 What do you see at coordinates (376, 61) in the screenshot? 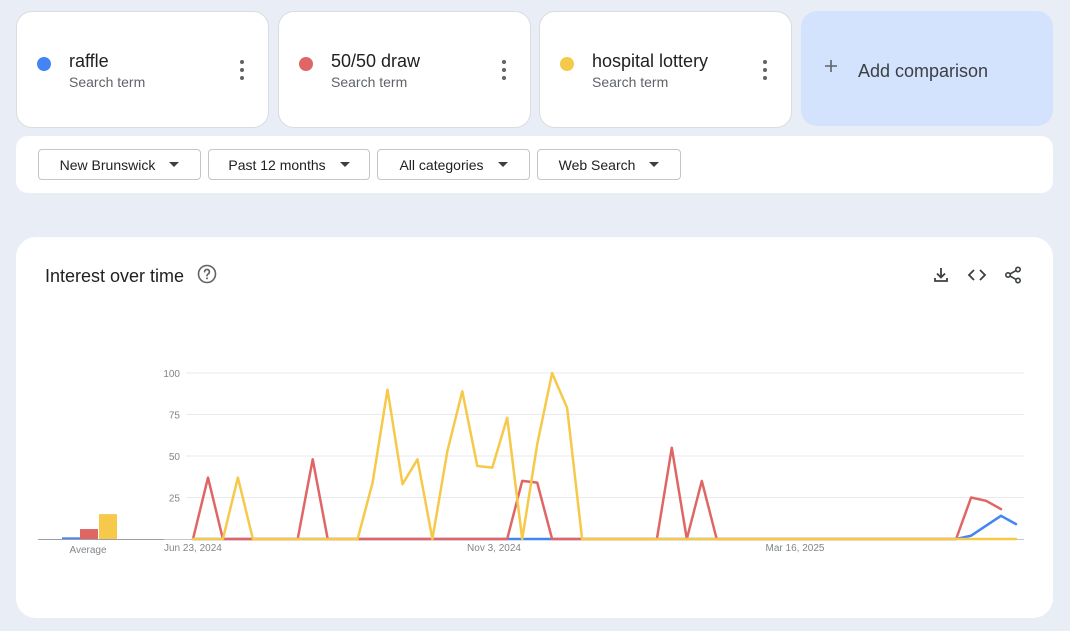
I see `search-term-label: 50/50 draw` at bounding box center [376, 61].